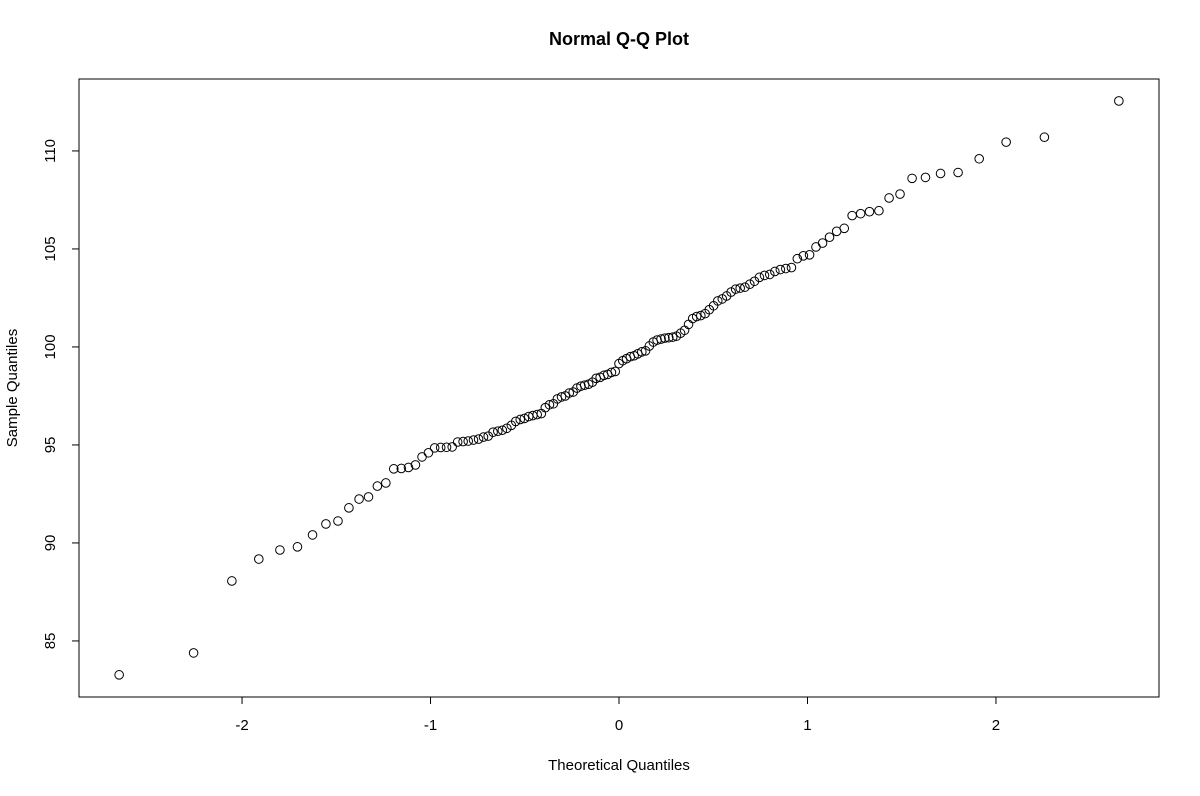 The image size is (1200, 796). I want to click on y-tick-label: 90, so click(50, 543).